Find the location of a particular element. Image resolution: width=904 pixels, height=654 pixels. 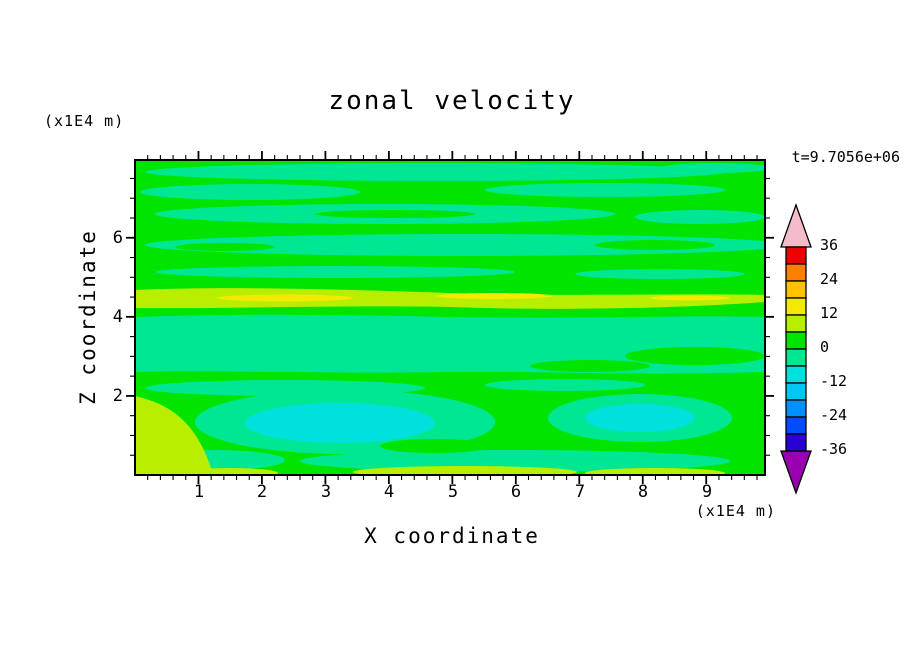

x-axis-units: (x1E4 m) is located at coordinates (735, 511).